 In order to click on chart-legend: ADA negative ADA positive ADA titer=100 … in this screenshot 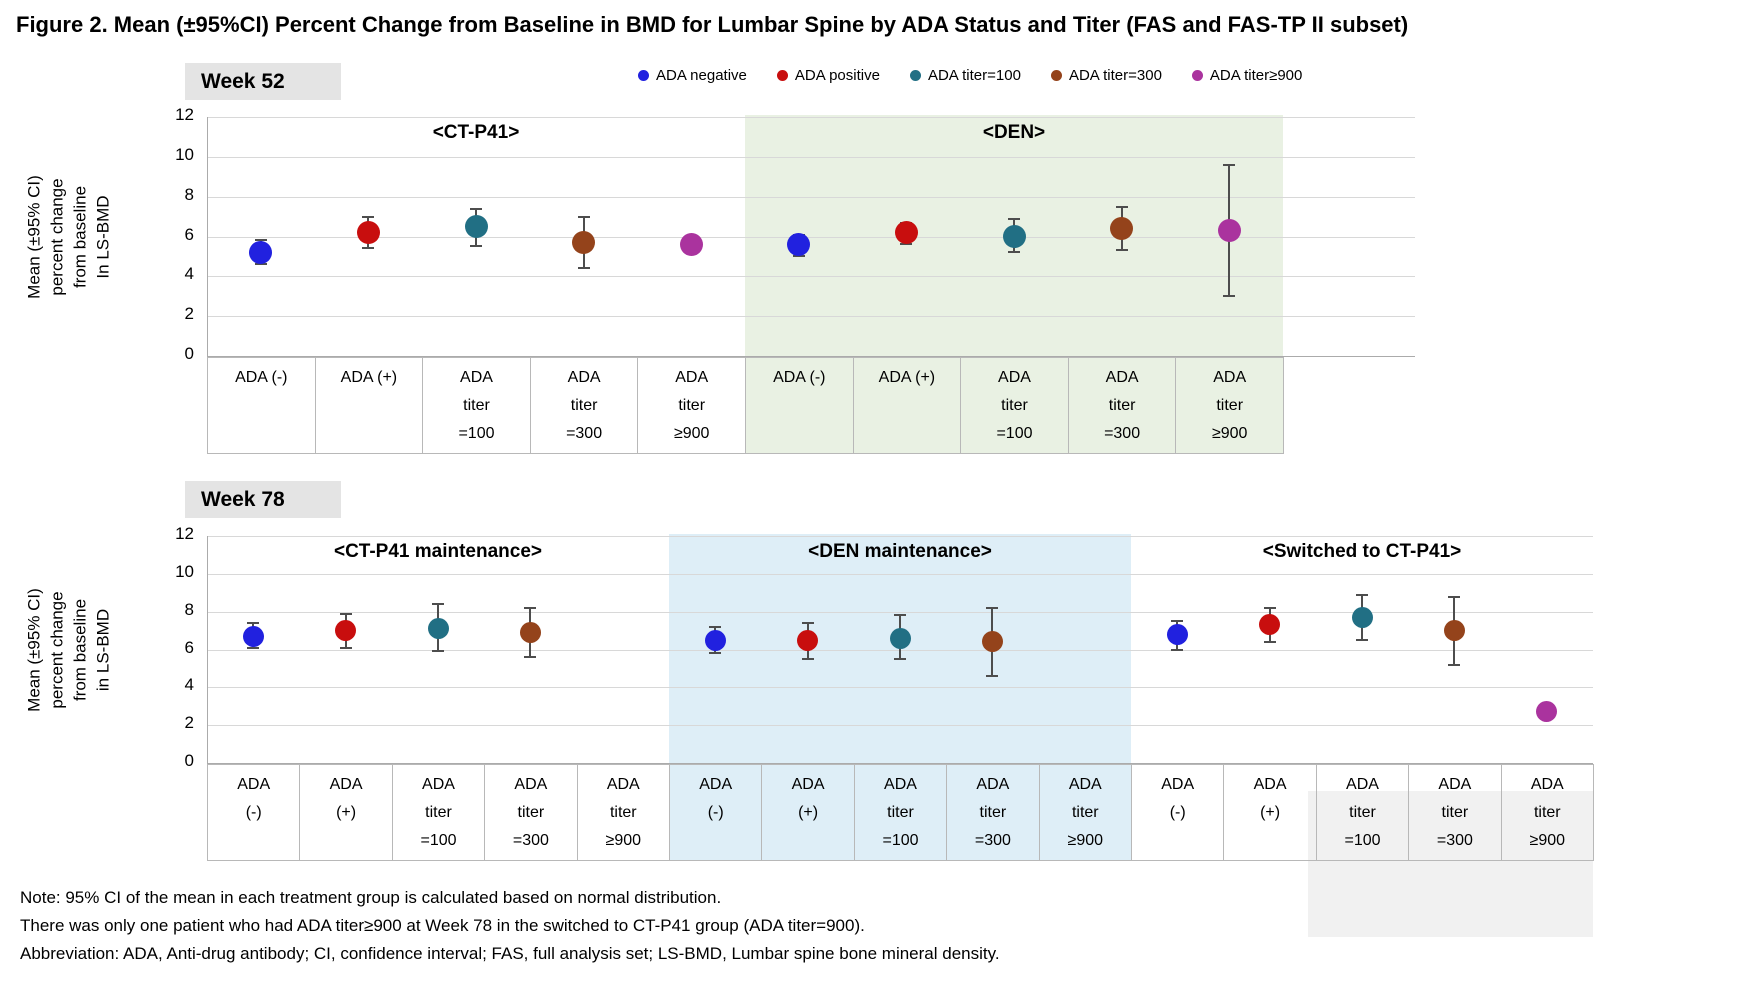, I will do `click(1043, 75)`.